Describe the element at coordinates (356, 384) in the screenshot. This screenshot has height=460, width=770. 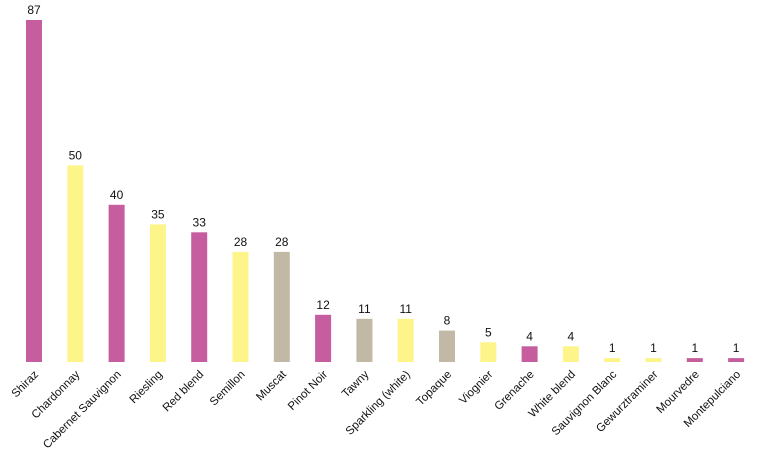
I see `category-label-8: Tawny` at that location.